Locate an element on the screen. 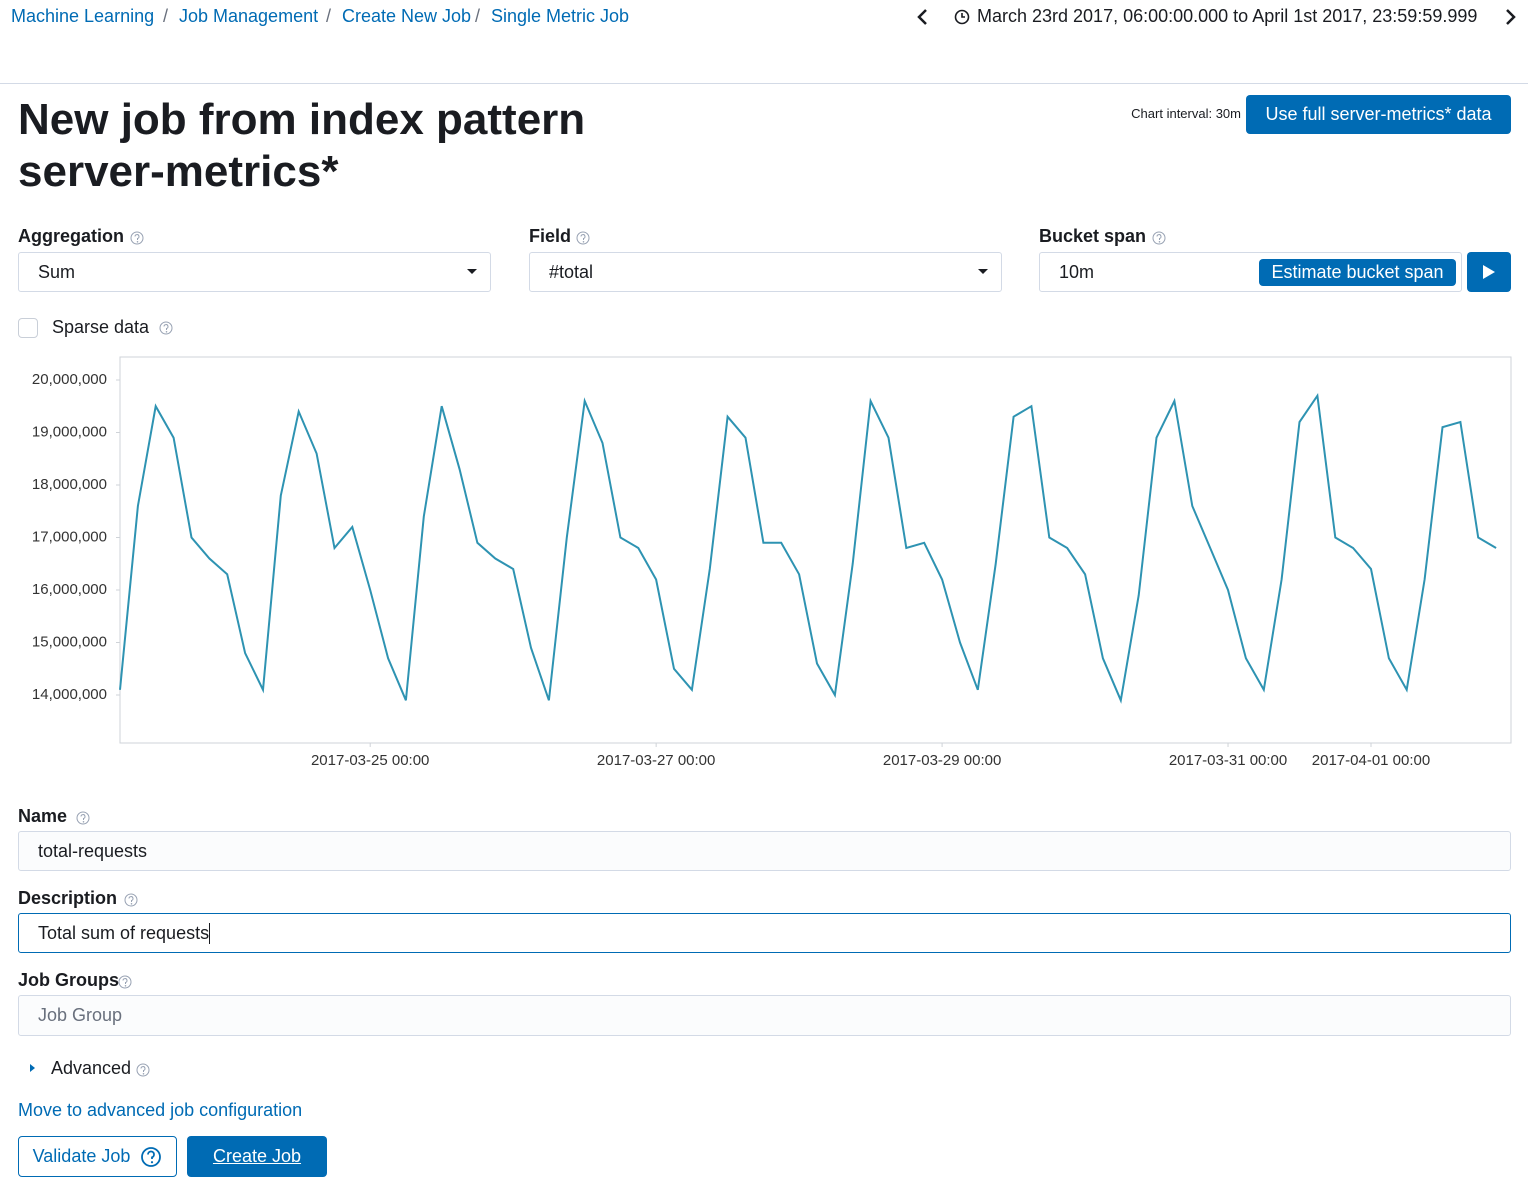 This screenshot has width=1528, height=1190. job-groups-label: Job Groups is located at coordinates (69, 980).